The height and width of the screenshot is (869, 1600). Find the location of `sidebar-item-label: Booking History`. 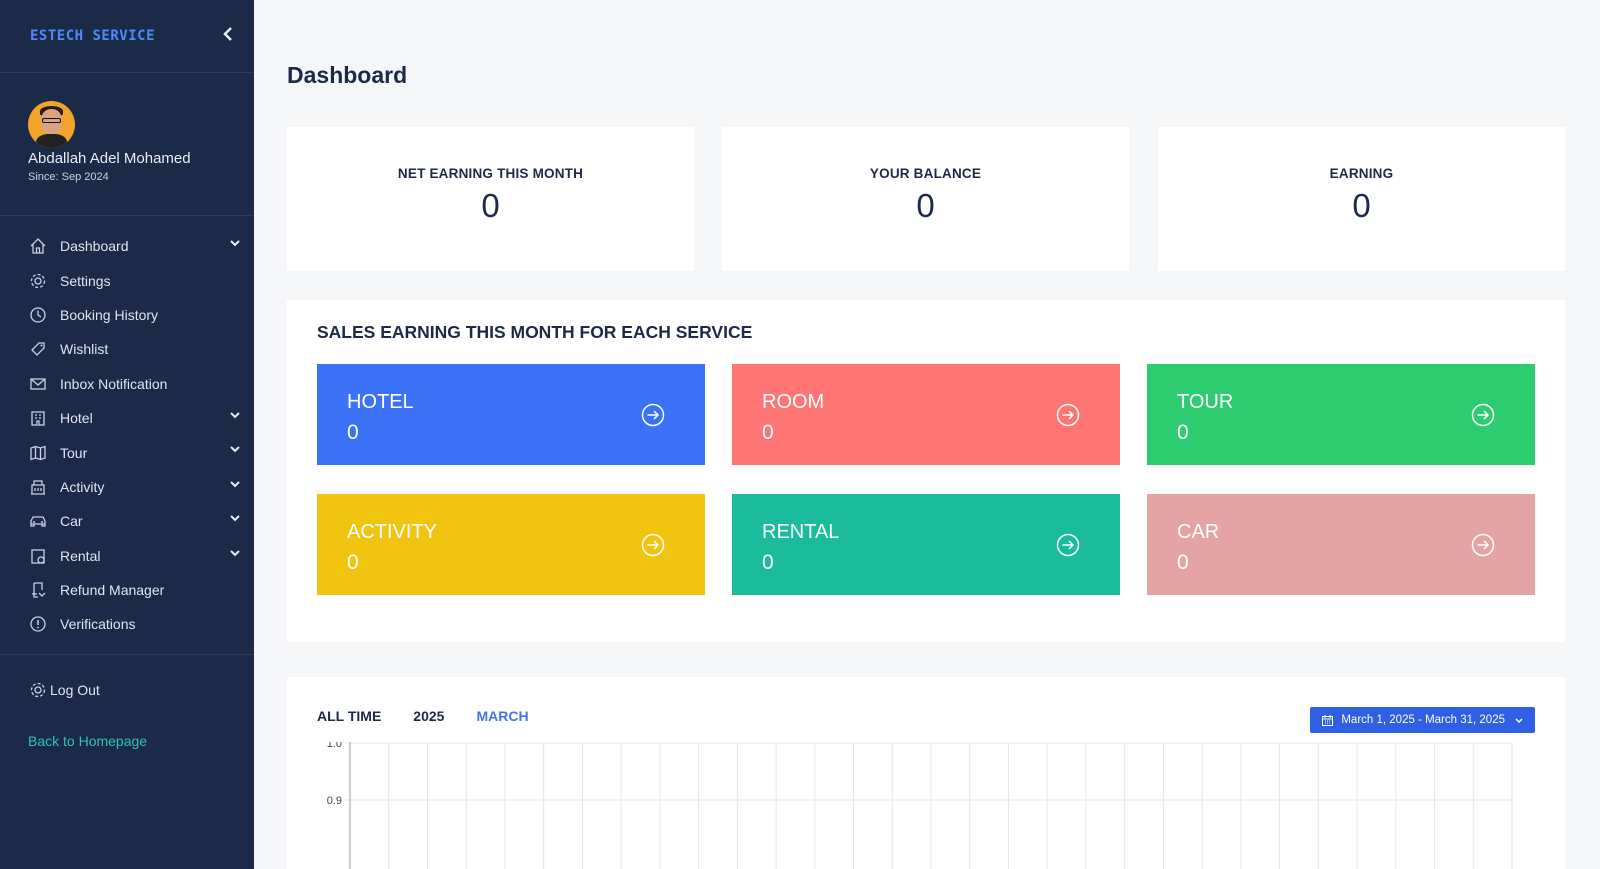

sidebar-item-label: Booking History is located at coordinates (109, 314).